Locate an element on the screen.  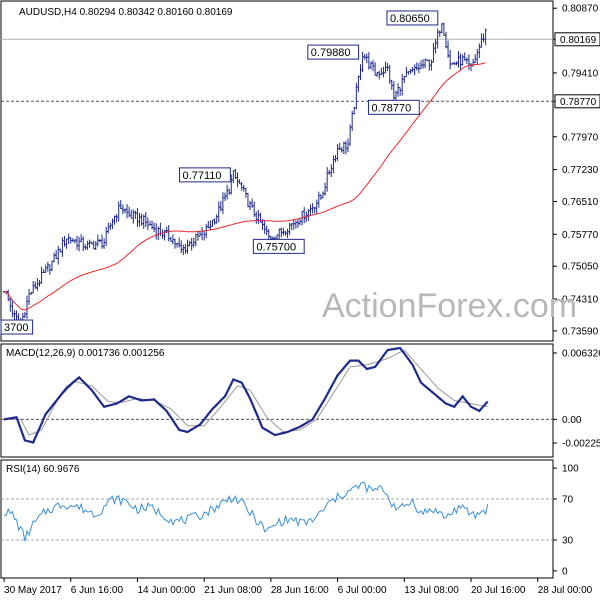
current-price-box is located at coordinates (577, 39).